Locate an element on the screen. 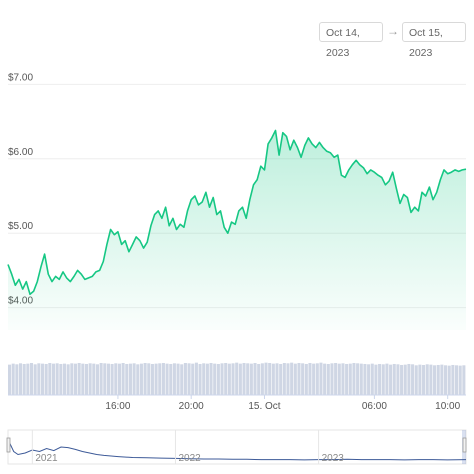  navigator-tick-label: 2022 is located at coordinates (189, 458).